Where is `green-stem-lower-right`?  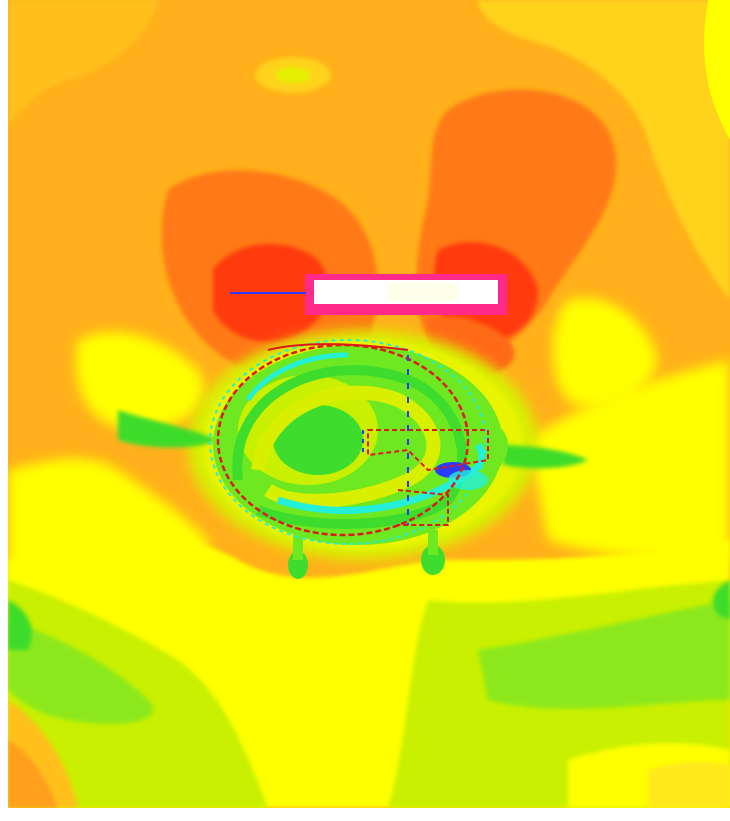
green-stem-lower-right is located at coordinates (433, 542).